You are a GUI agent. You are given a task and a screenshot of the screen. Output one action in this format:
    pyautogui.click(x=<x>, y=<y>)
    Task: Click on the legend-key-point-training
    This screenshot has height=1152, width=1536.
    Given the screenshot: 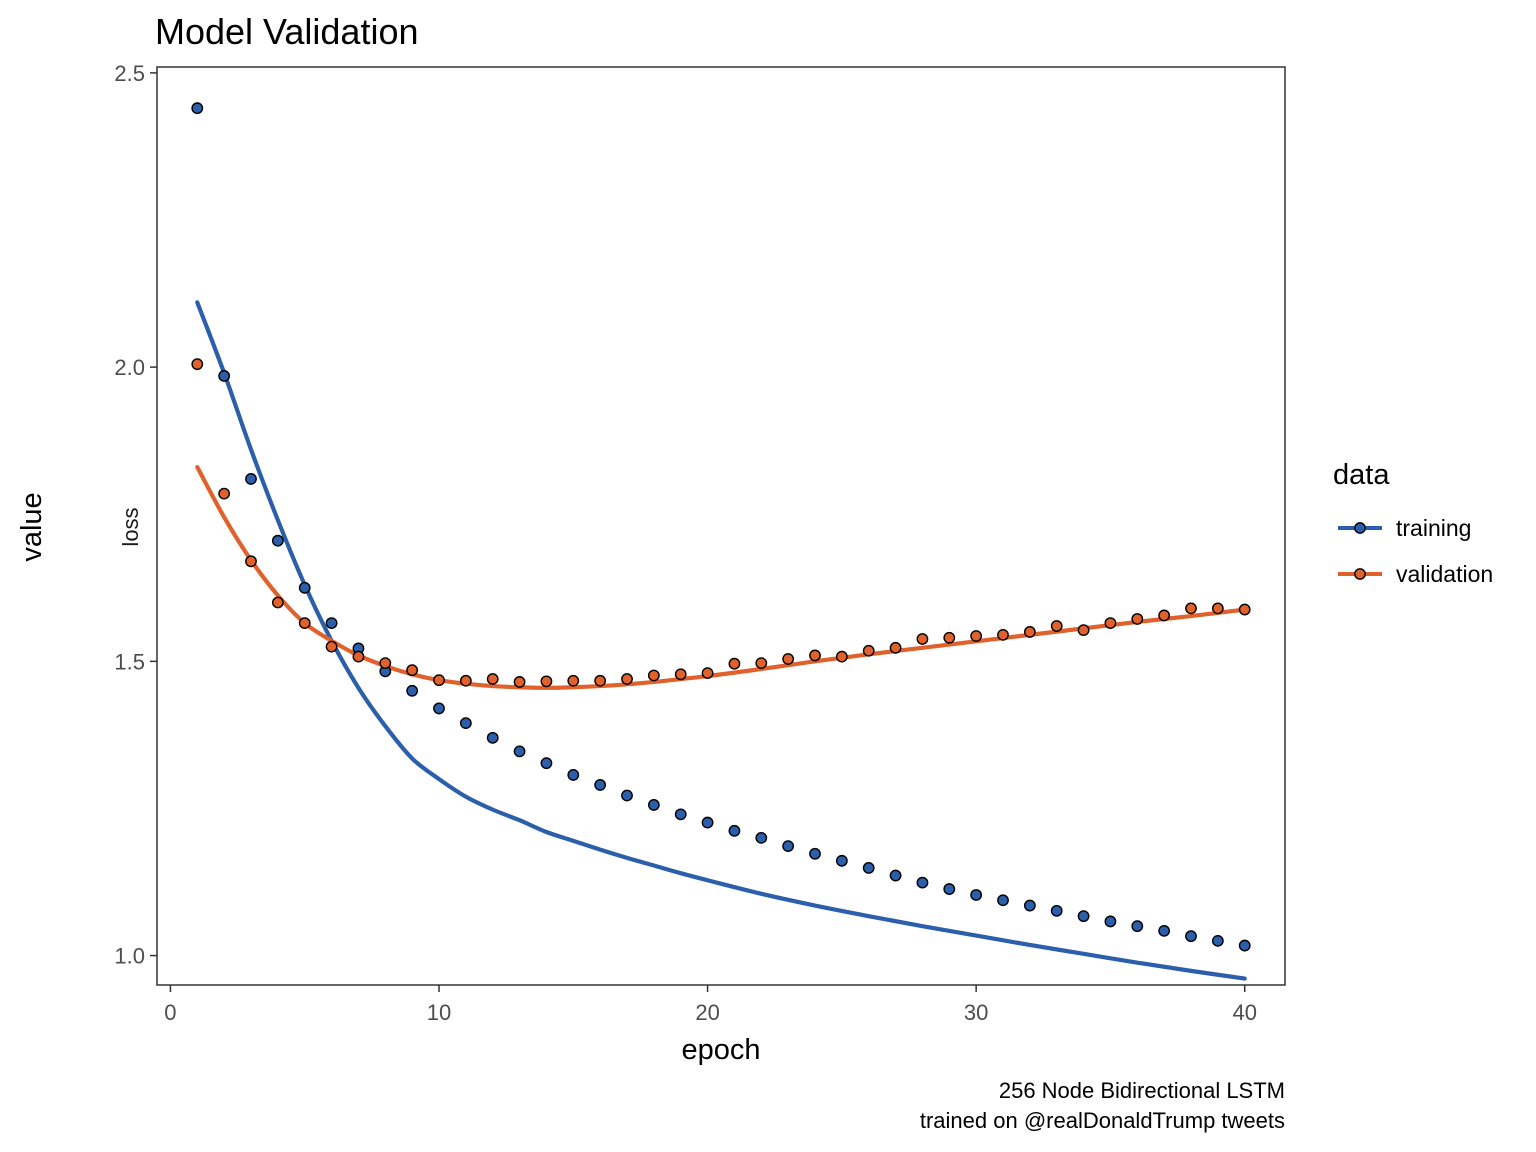 What is the action you would take?
    pyautogui.click(x=1360, y=528)
    